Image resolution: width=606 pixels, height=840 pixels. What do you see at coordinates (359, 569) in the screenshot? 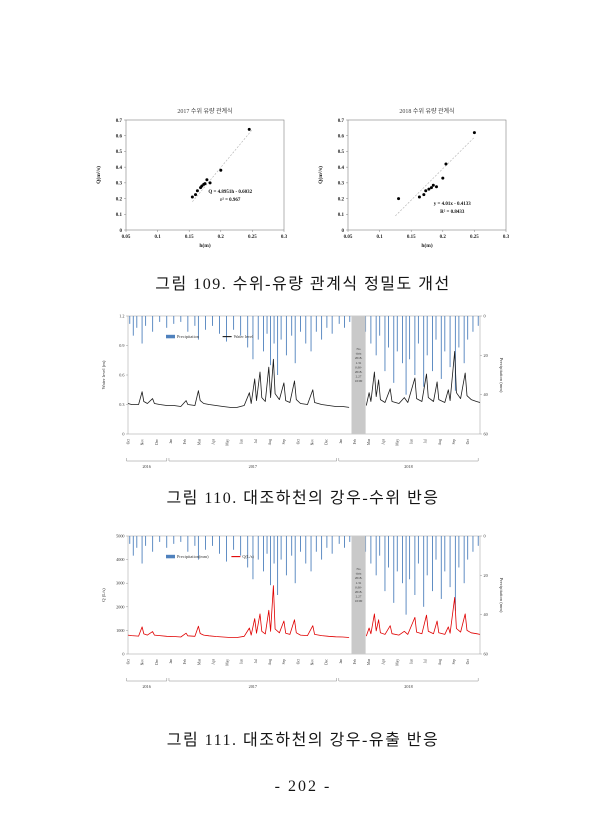
I see `svg-text: No` at bounding box center [359, 569].